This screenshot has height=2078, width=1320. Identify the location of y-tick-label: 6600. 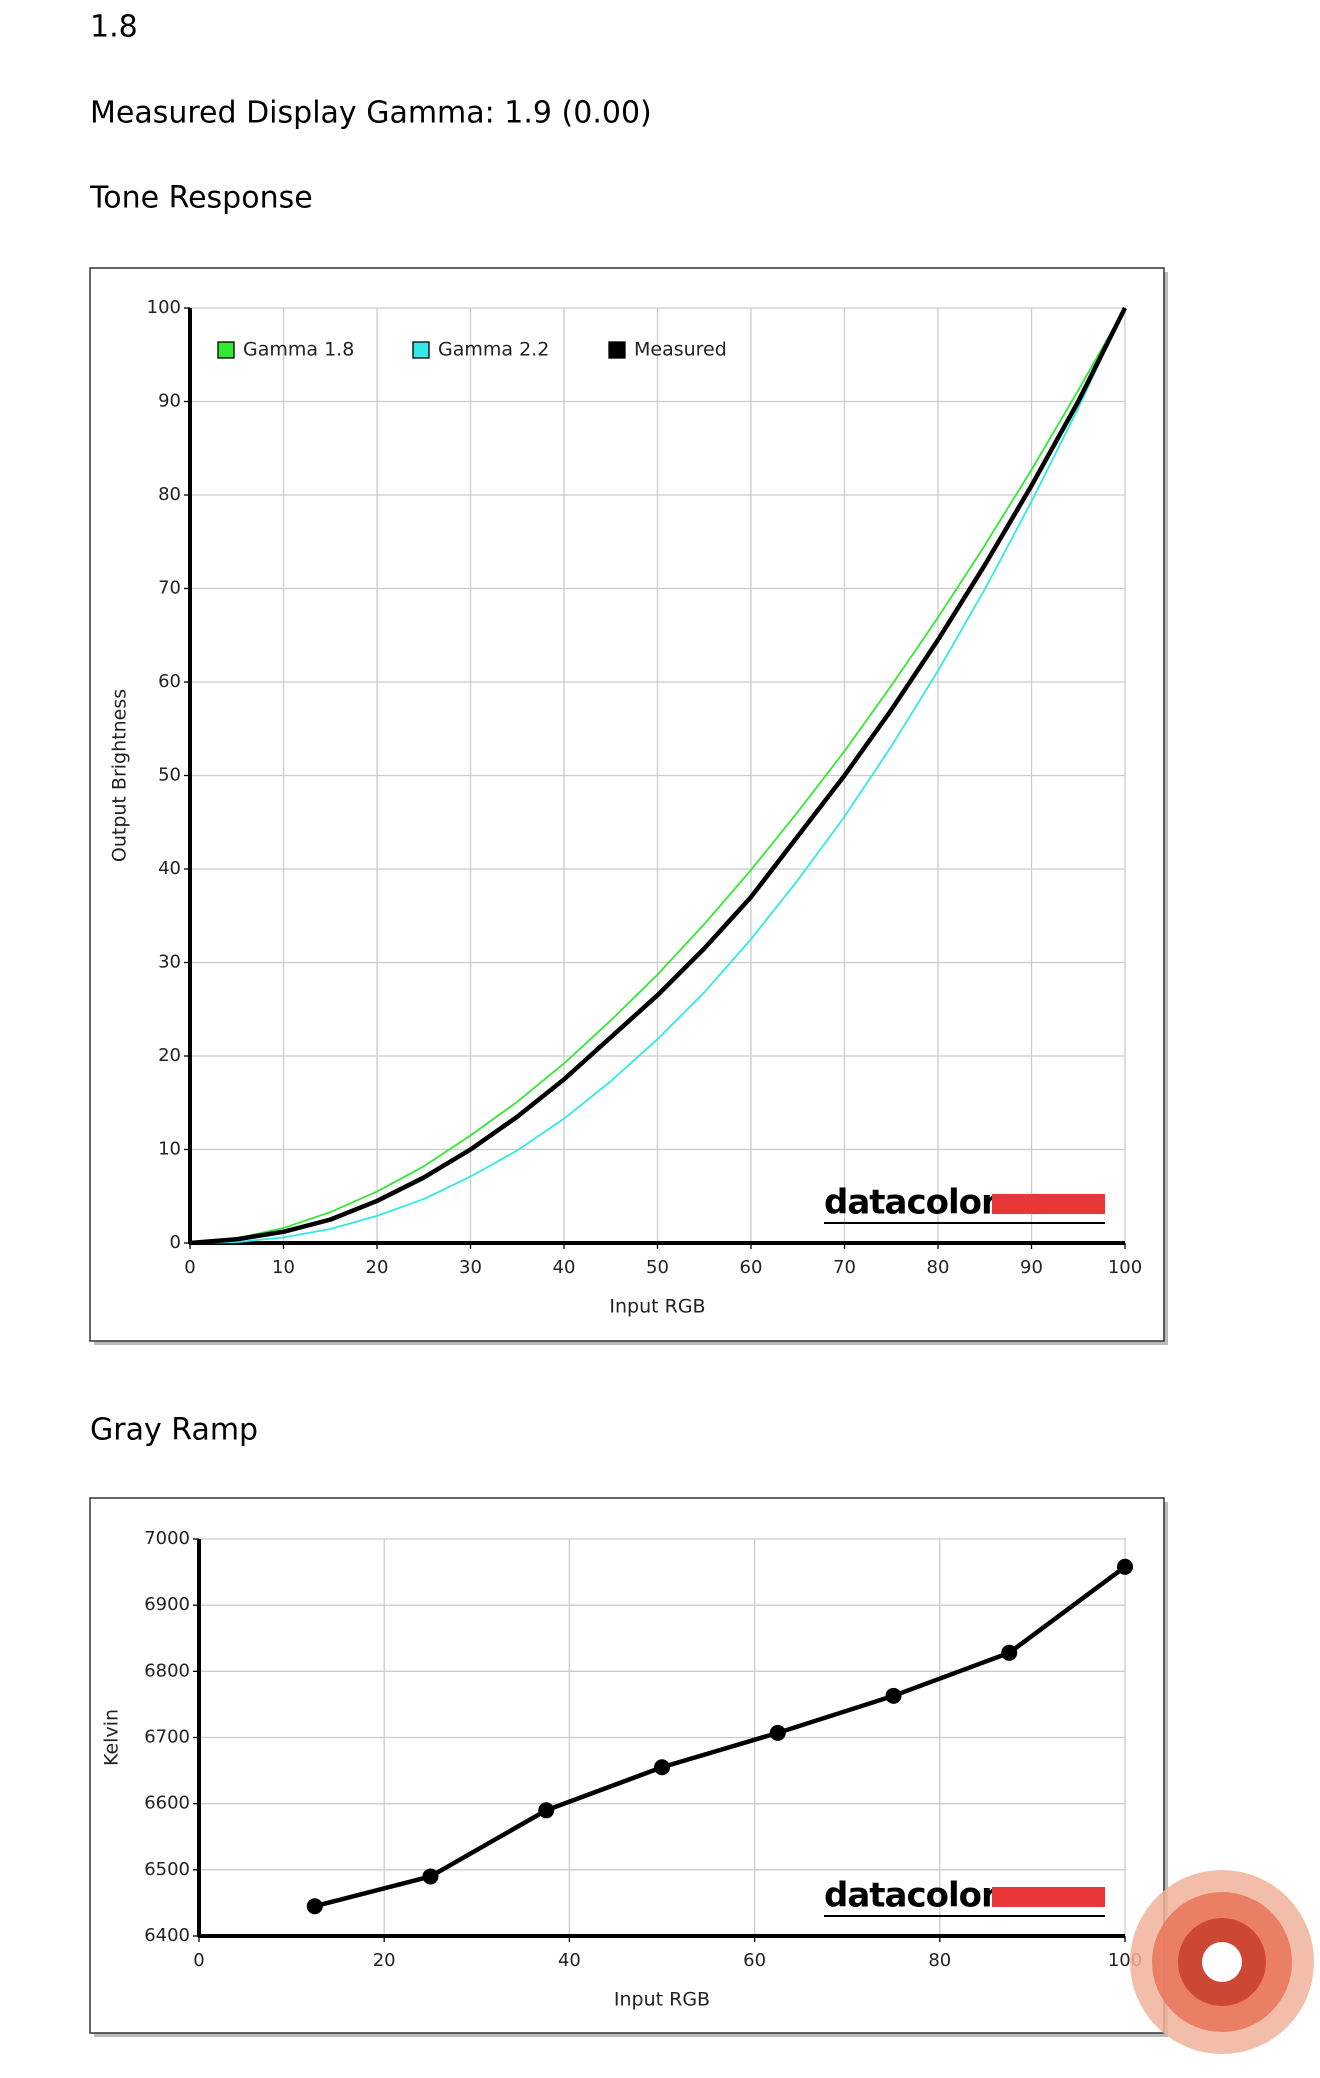
(167, 1803).